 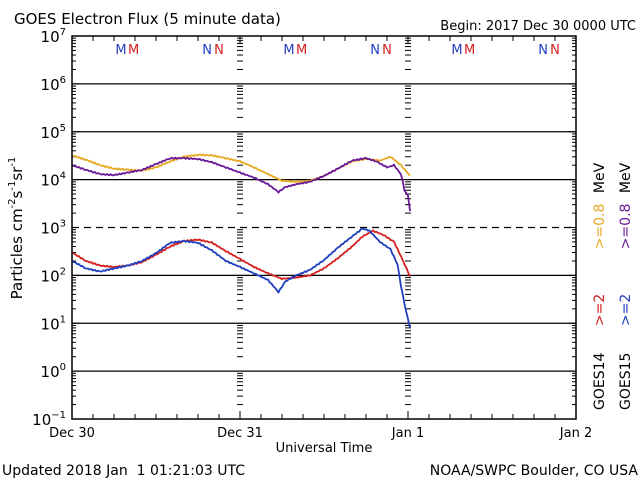 I want to click on x-tick-label: Dec 31, so click(x=240, y=433).